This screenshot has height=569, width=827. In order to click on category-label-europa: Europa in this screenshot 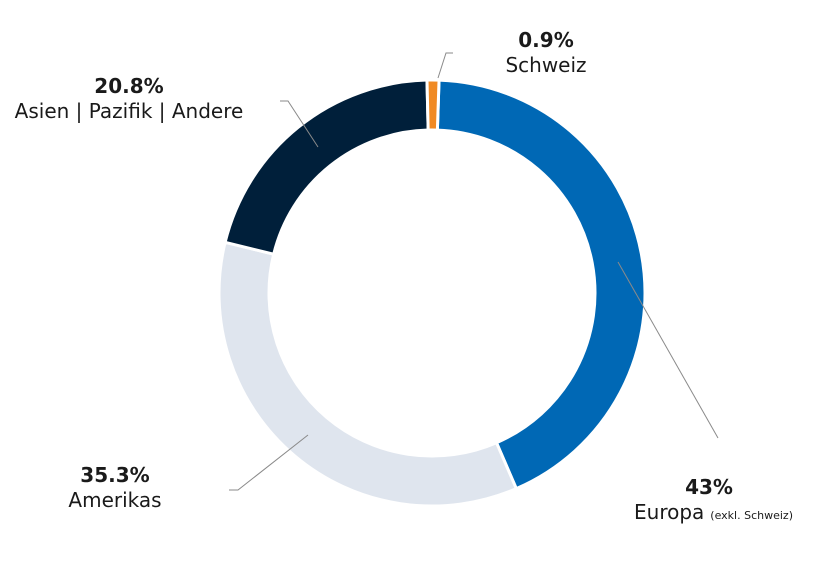, I will do `click(669, 512)`.